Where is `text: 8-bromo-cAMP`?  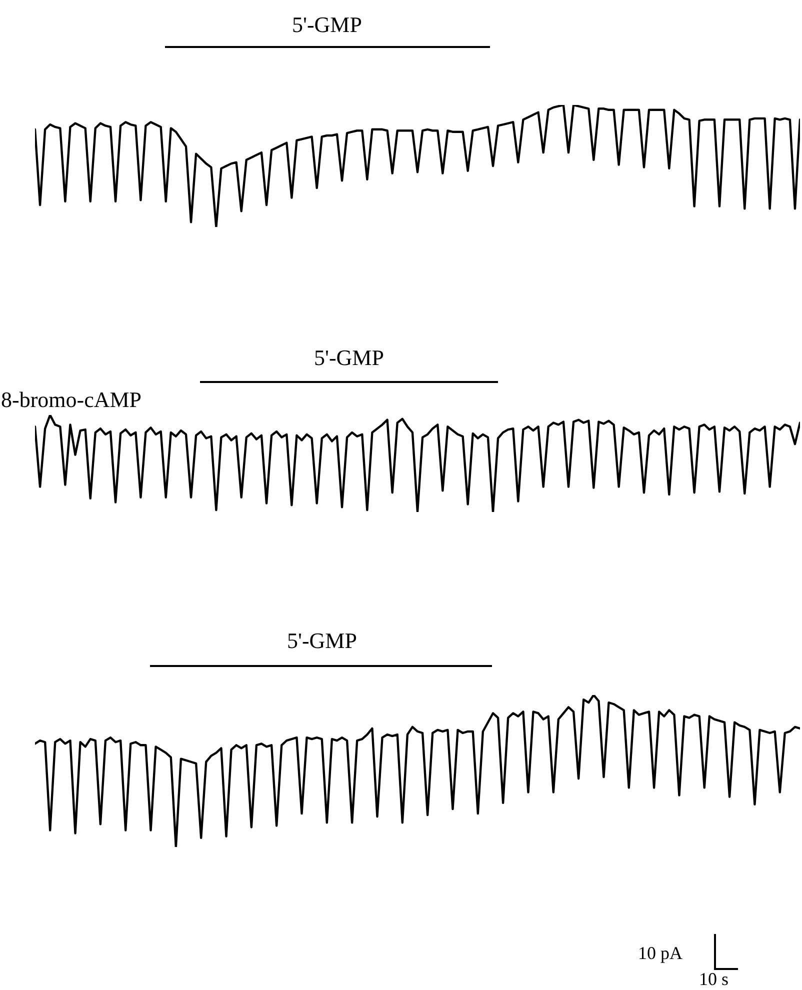 text: 8-bromo-cAMP is located at coordinates (71, 399).